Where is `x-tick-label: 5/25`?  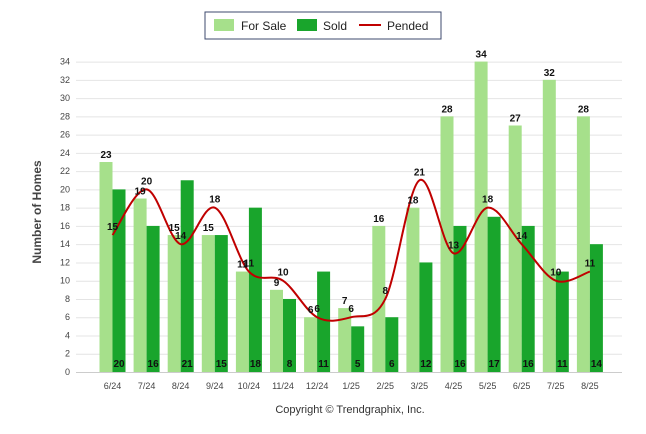
x-tick-label: 5/25 is located at coordinates (488, 386).